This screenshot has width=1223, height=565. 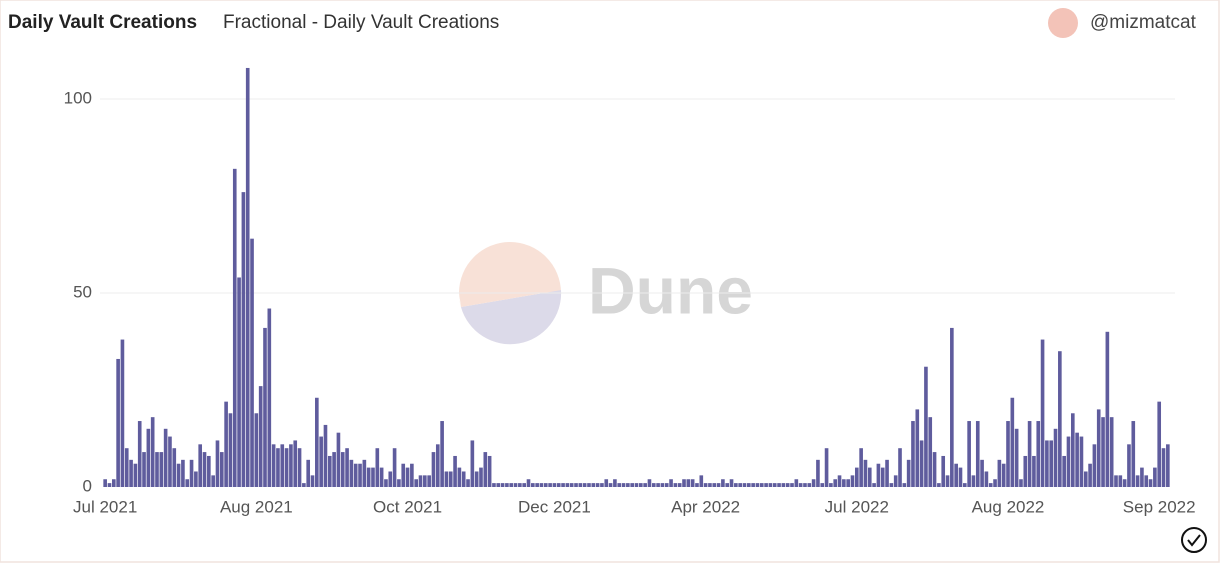 I want to click on chart-subtitle: Fractional - Daily Vault Creations, so click(x=361, y=22).